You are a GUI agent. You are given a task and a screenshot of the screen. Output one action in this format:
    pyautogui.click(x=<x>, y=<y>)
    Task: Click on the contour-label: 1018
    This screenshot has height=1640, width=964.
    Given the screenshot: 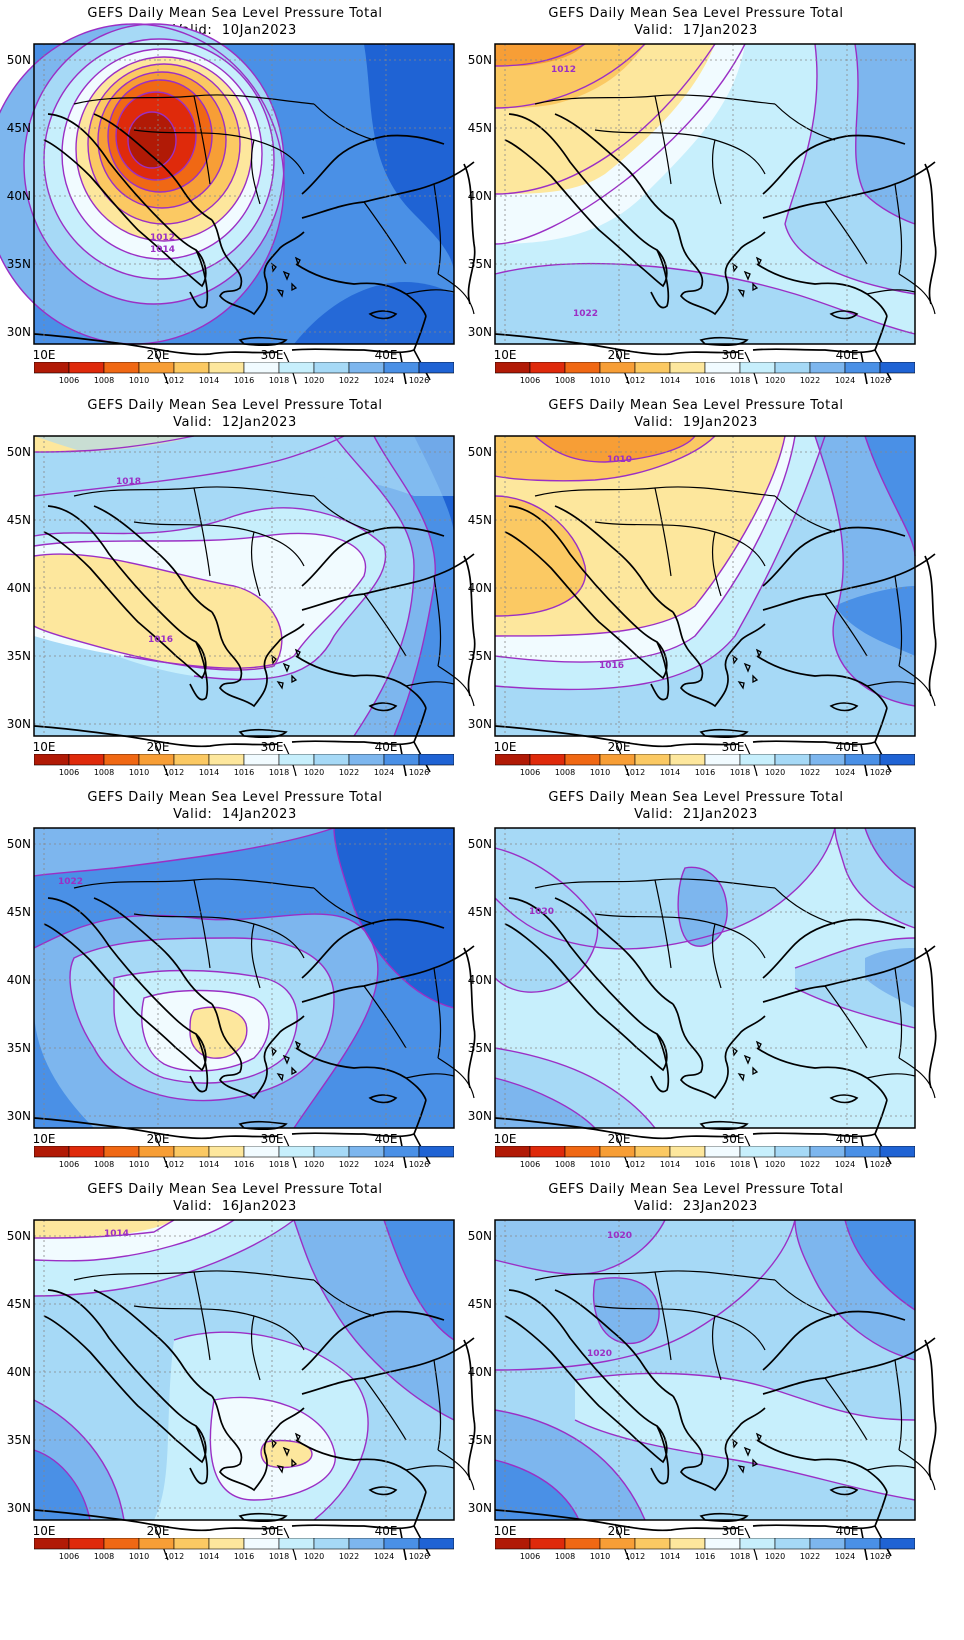 What is the action you would take?
    pyautogui.click(x=128, y=482)
    